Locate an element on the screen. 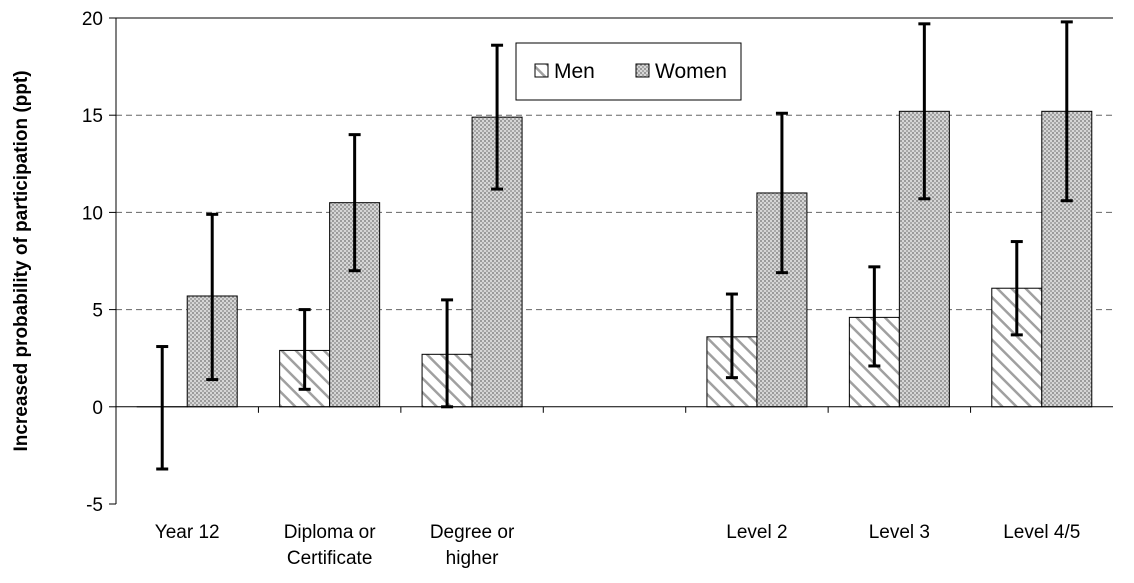 The width and height of the screenshot is (1134, 583). x-tick-label: Diploma or is located at coordinates (330, 532).